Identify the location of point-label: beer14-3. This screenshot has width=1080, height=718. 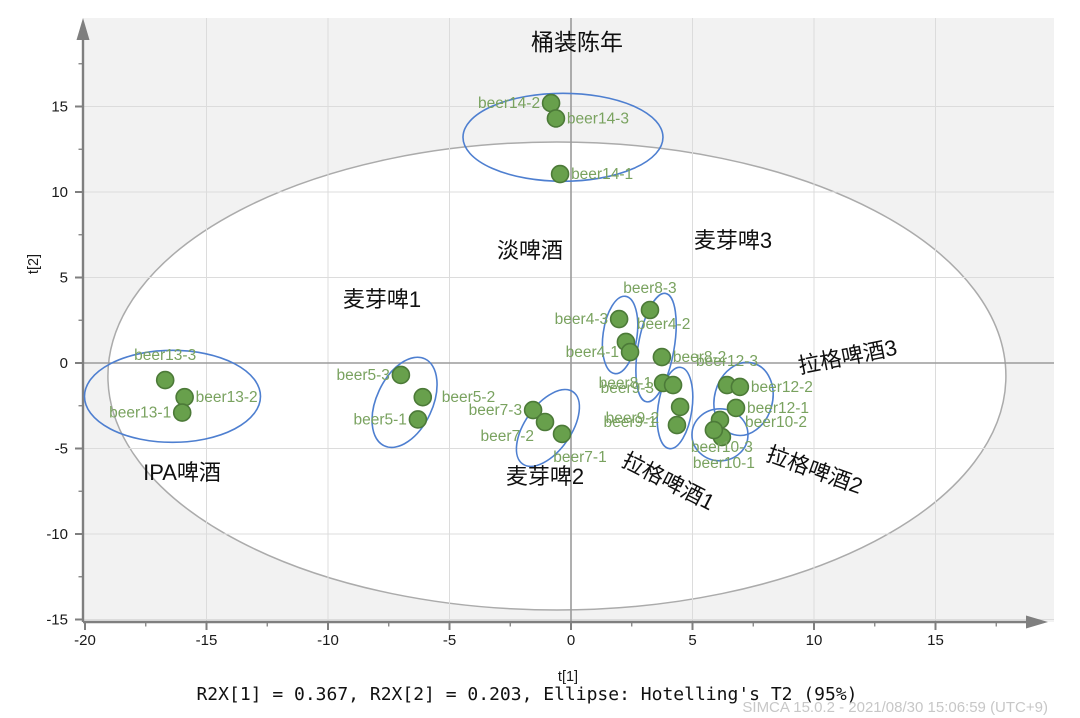
(598, 118).